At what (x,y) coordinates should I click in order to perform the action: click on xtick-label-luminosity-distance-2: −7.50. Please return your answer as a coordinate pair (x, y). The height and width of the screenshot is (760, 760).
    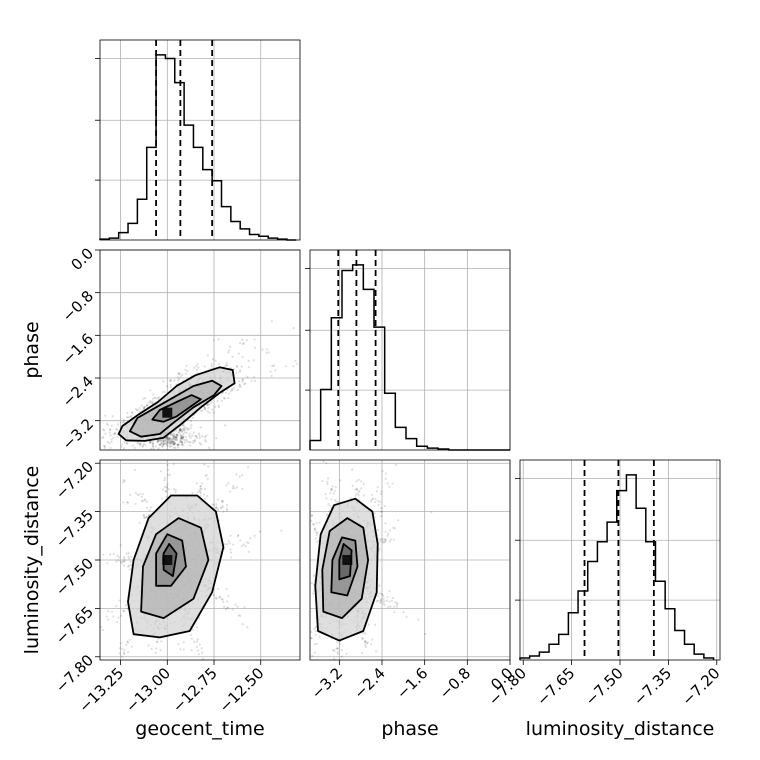
    Looking at the image, I should click on (604, 686).